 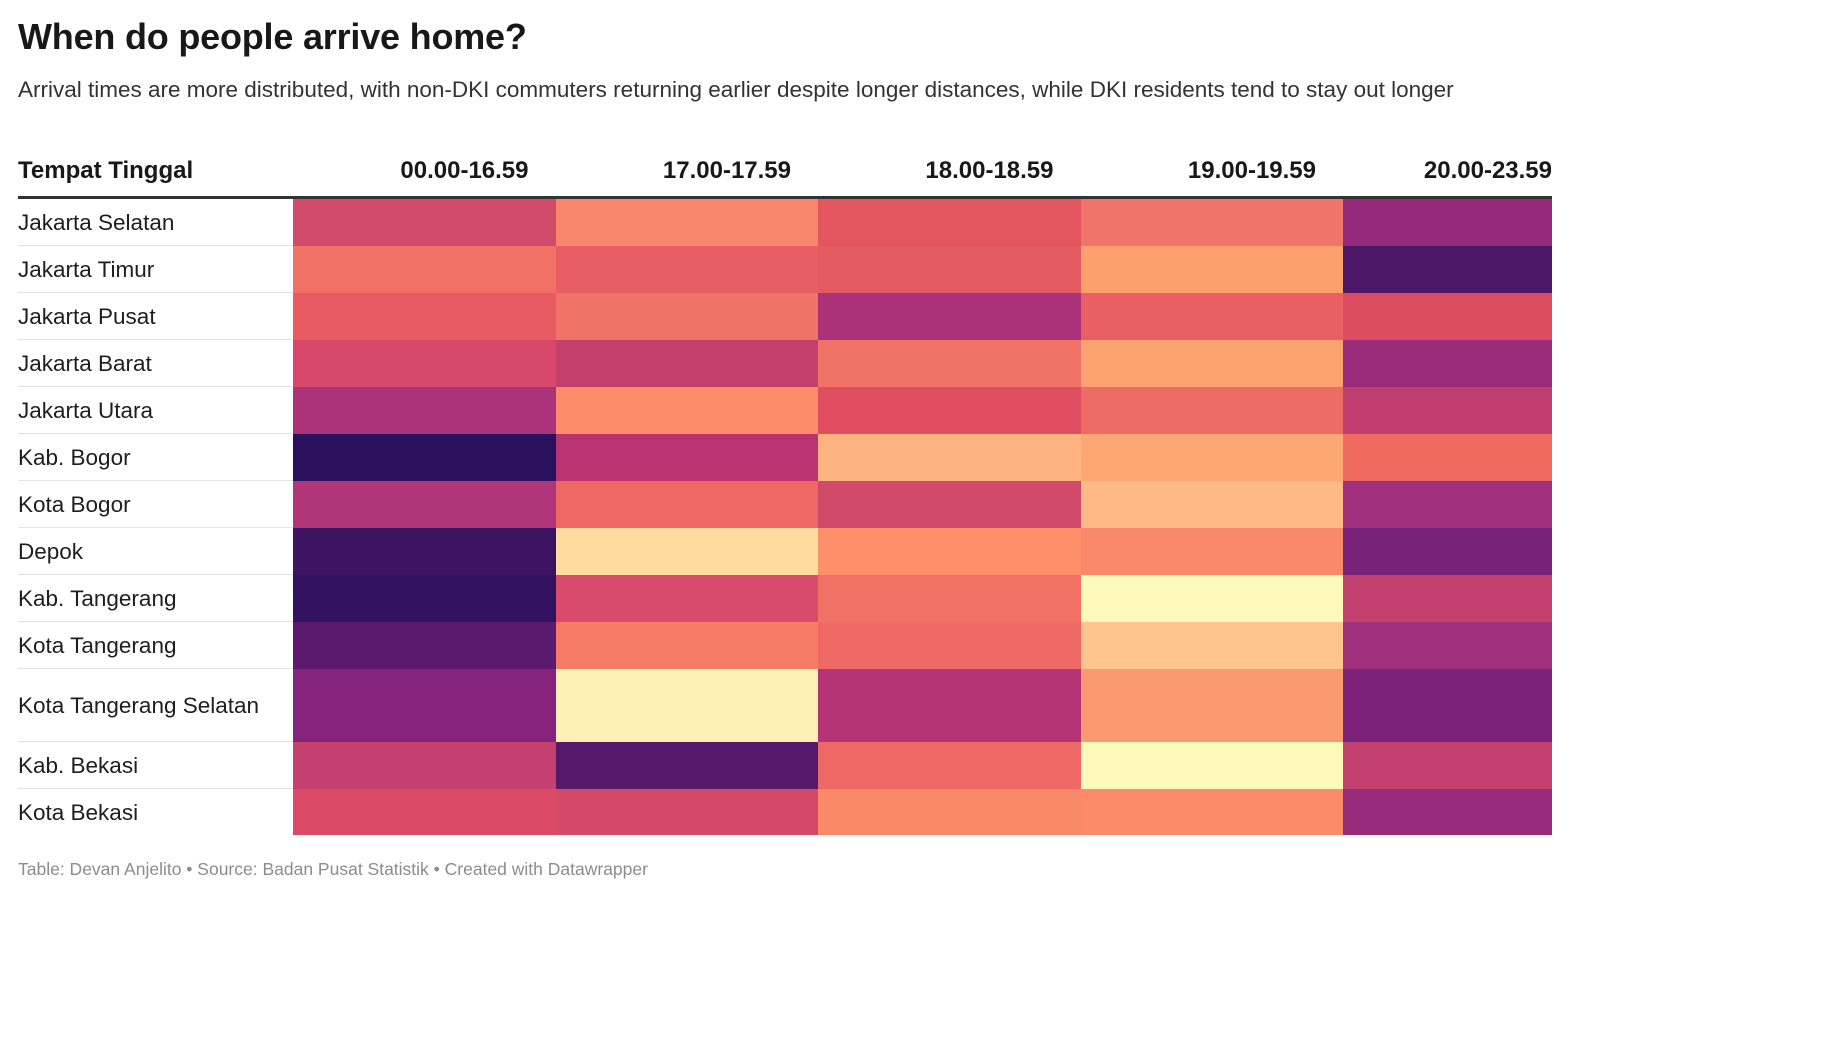 I want to click on chart-title: When do people arrive home?, so click(x=272, y=36).